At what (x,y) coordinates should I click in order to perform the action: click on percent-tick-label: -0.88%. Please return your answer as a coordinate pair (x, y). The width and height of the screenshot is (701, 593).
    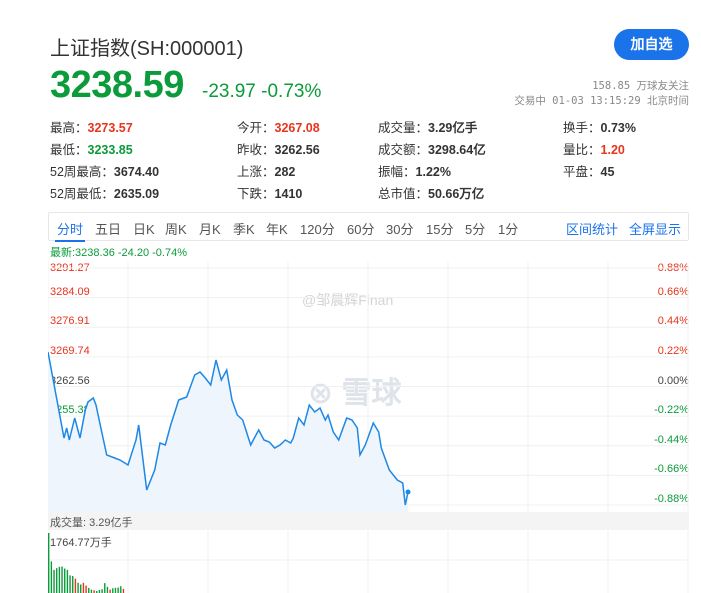
    Looking at the image, I should click on (671, 499).